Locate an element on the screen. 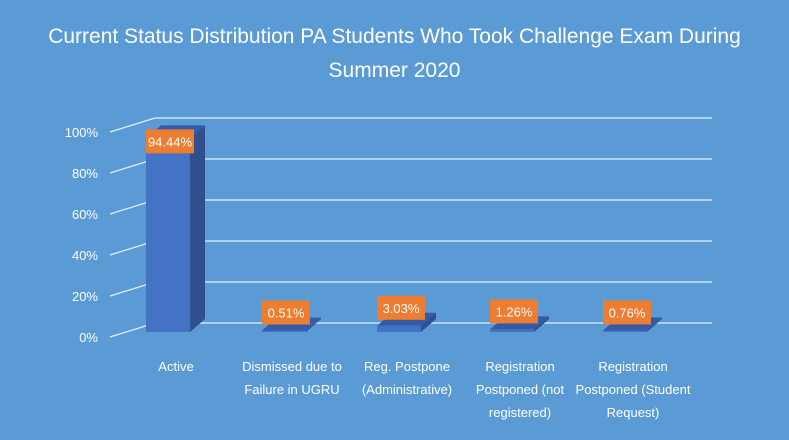  gridline-diagonal is located at coordinates (132, 125).